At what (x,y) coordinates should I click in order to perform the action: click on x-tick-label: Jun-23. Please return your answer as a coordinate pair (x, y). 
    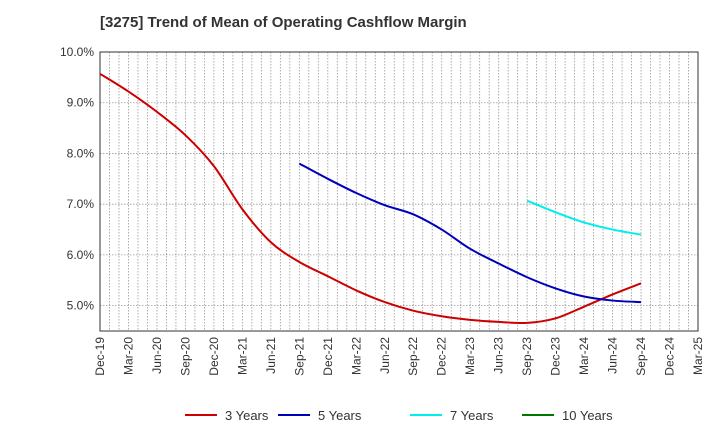
    Looking at the image, I should click on (499, 355).